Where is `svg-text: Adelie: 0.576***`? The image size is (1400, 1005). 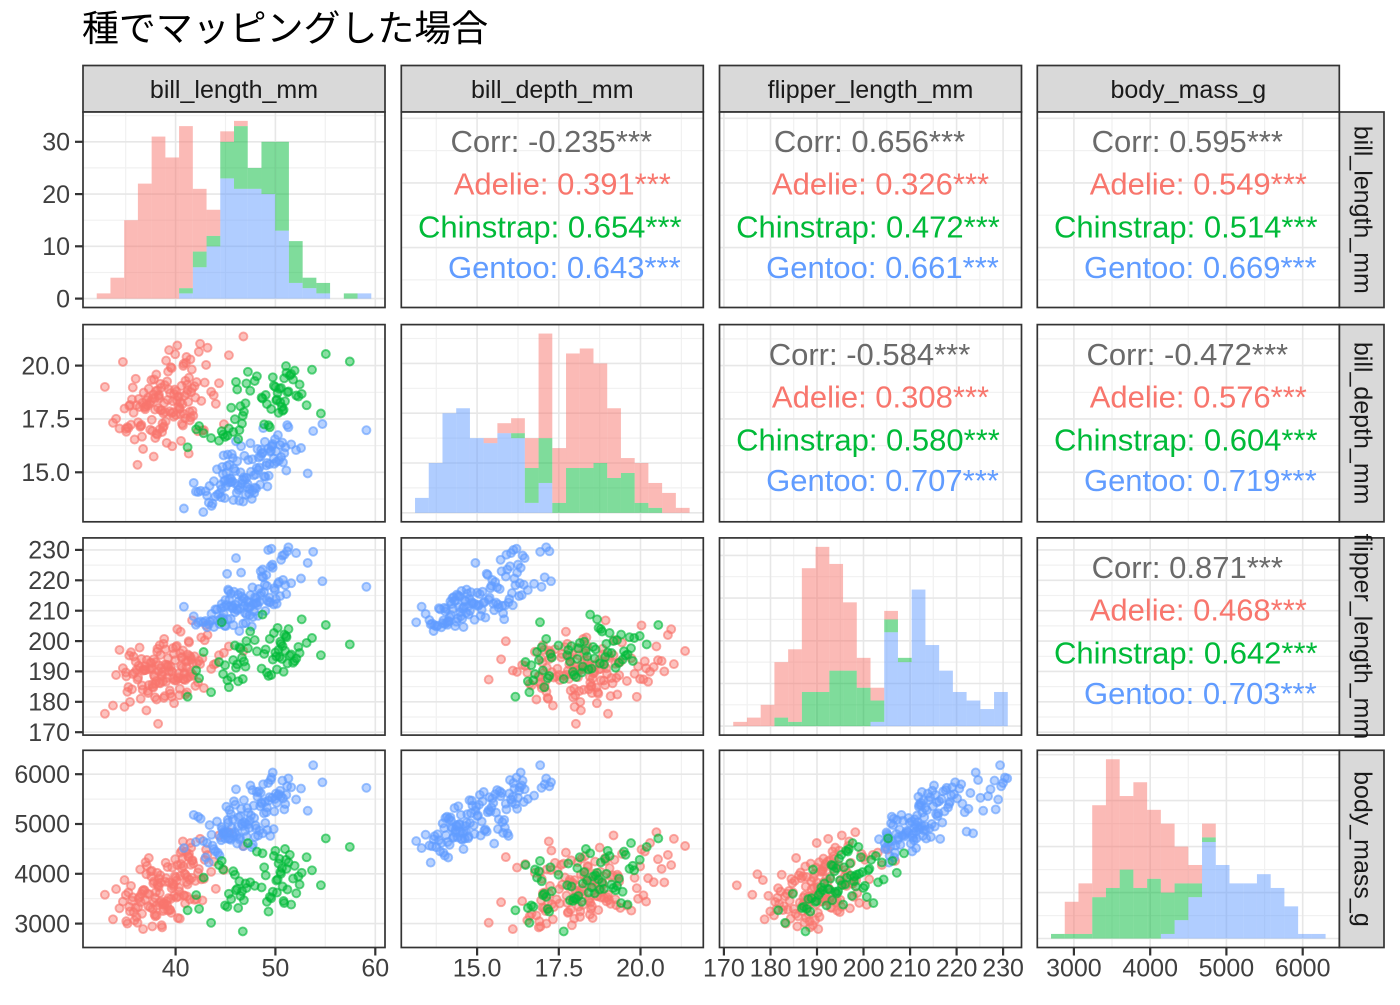 svg-text: Adelie: 0.576*** is located at coordinates (1198, 396).